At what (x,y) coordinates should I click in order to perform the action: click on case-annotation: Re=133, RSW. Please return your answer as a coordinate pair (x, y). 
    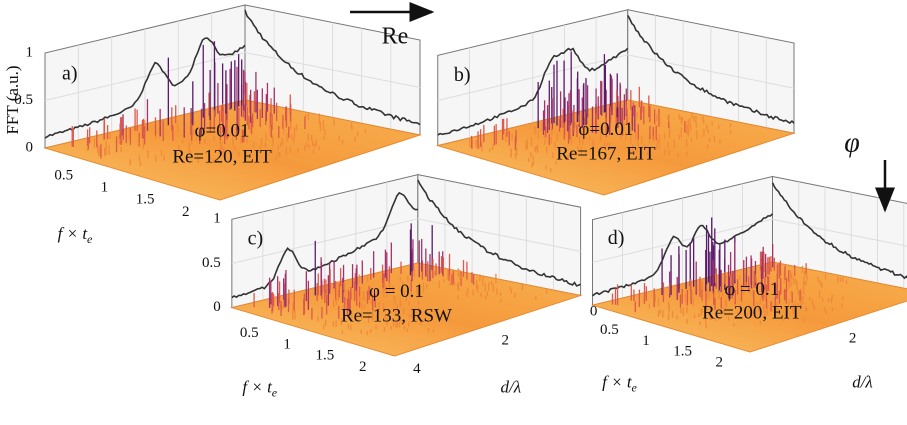
    Looking at the image, I should click on (396, 315).